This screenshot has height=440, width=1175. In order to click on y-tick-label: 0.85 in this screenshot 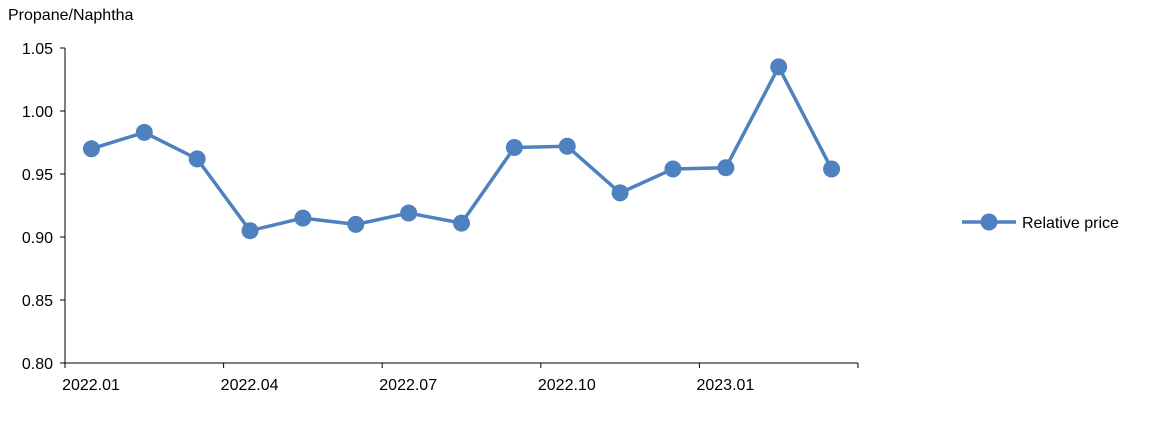, I will do `click(37, 301)`.